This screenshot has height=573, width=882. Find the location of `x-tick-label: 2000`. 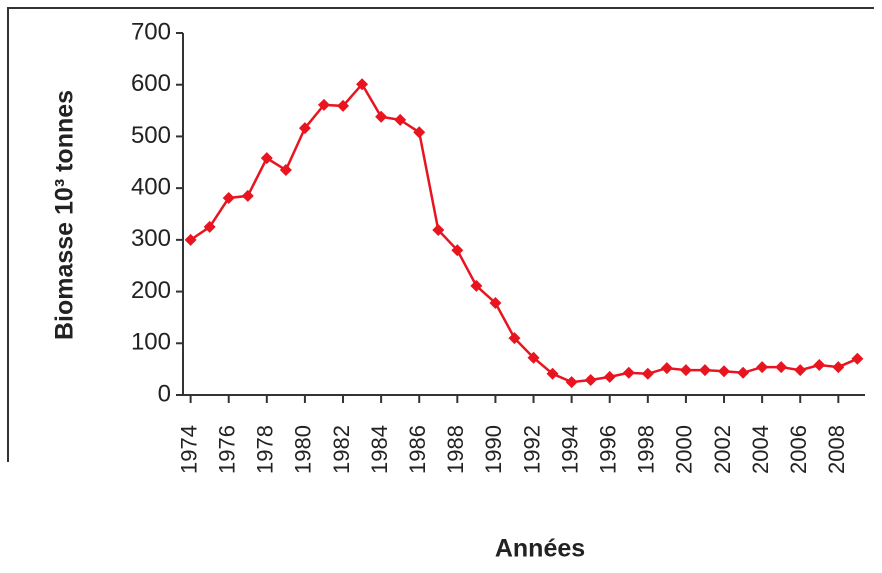

x-tick-label: 2000 is located at coordinates (684, 449).